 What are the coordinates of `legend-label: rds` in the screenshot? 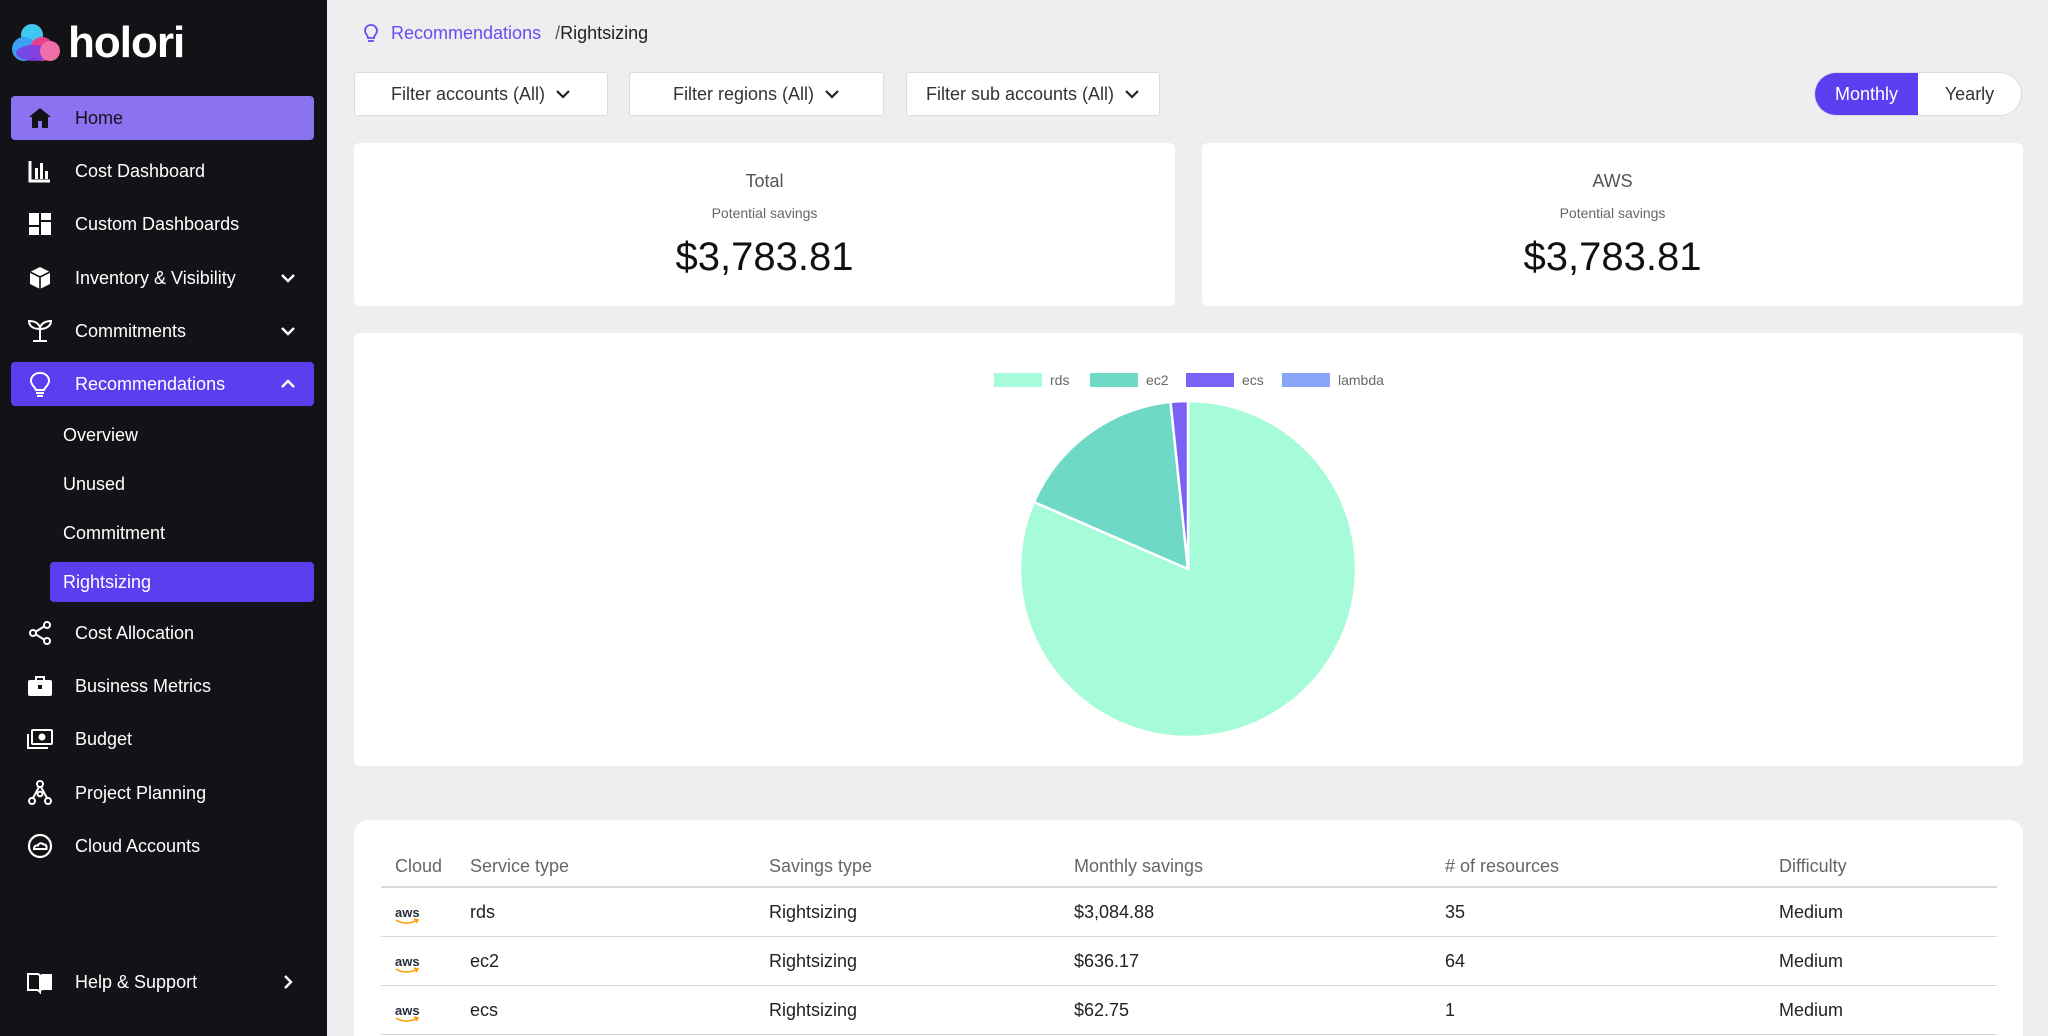 It's located at (1059, 380).